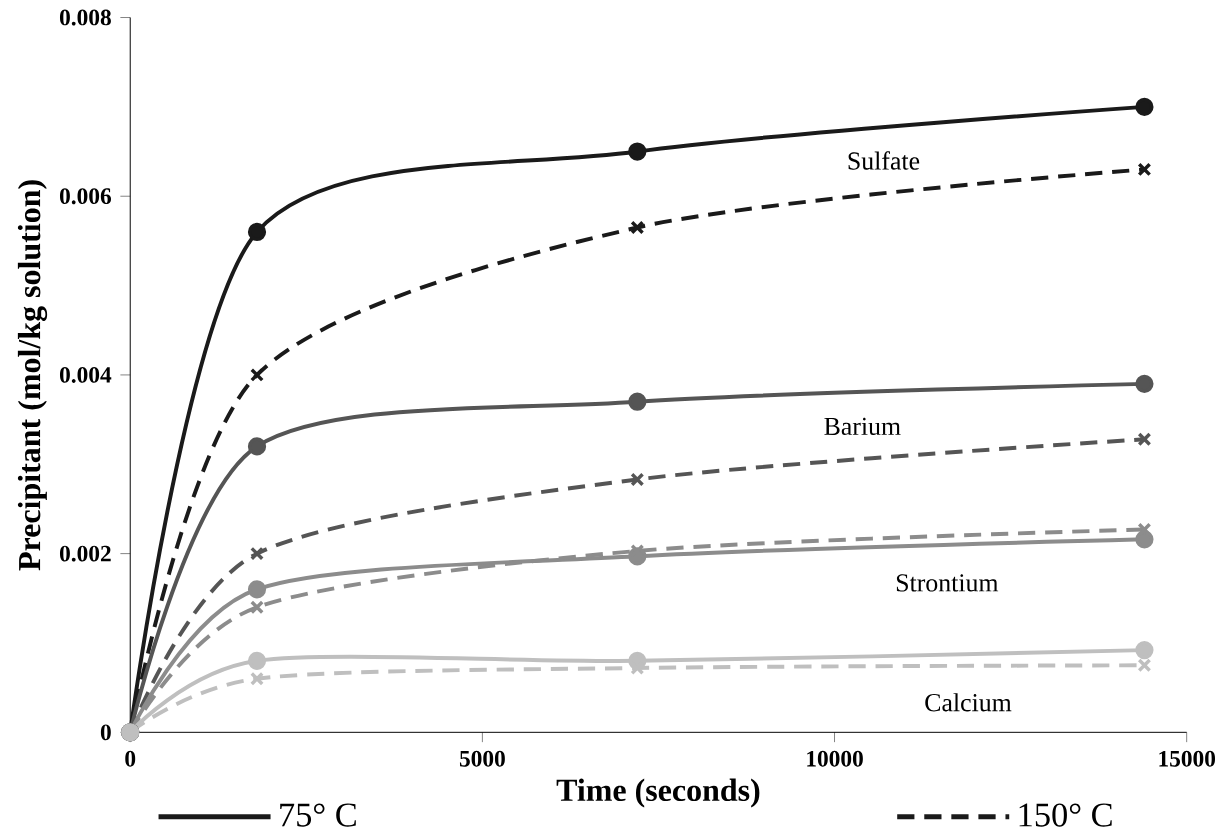 Image resolution: width=1228 pixels, height=840 pixels. Describe the element at coordinates (835, 758) in the screenshot. I see `x-tick-label: 10000` at that location.